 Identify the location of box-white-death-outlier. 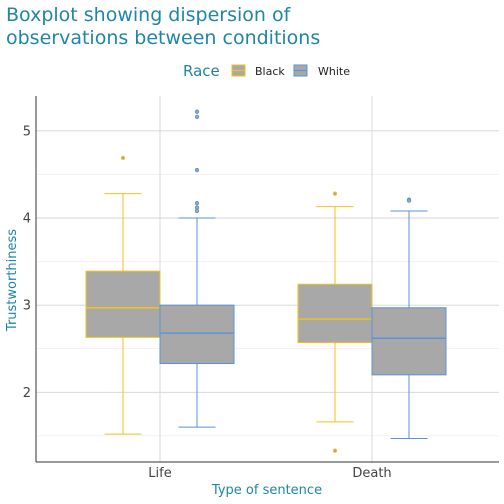
(409, 200).